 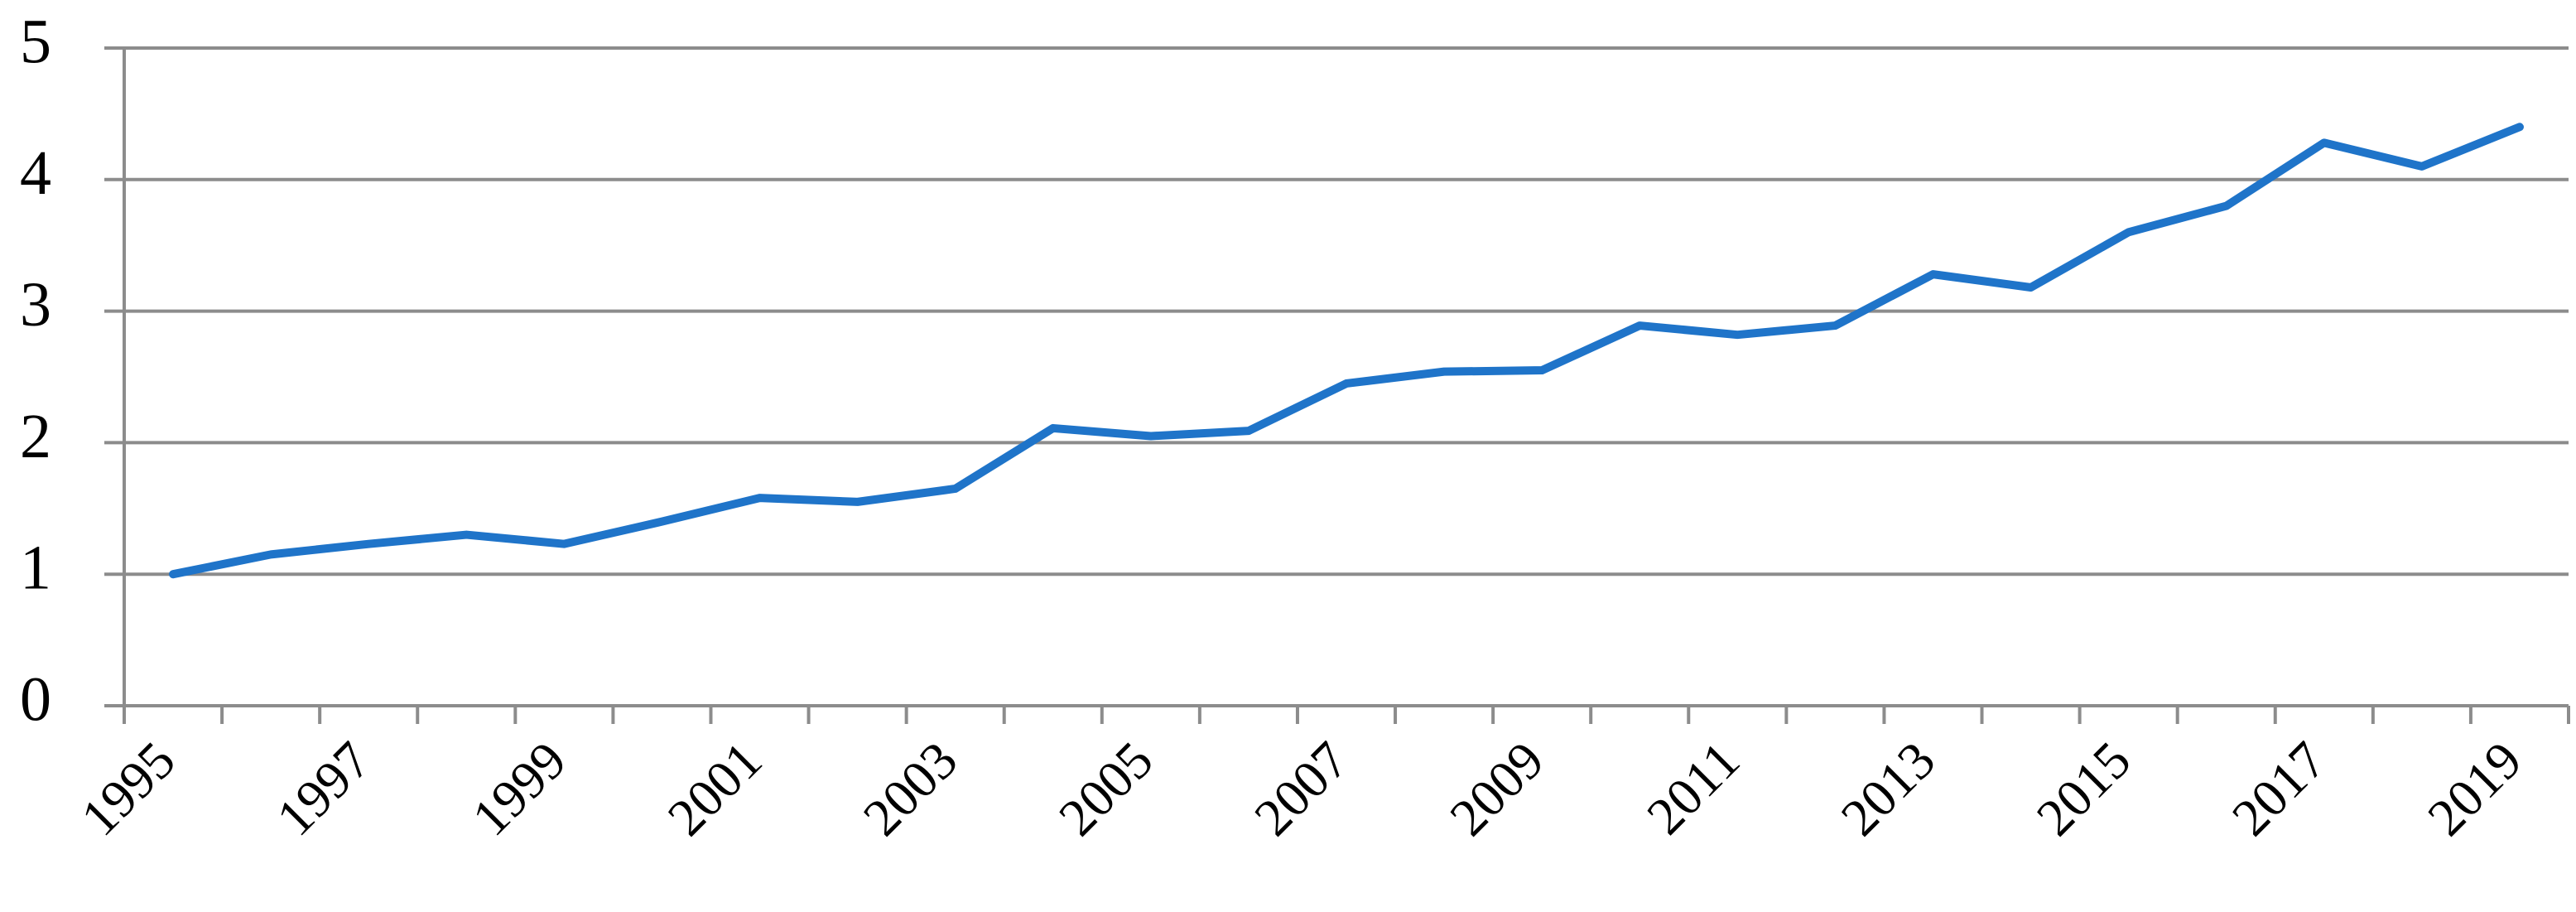 What do you see at coordinates (128, 789) in the screenshot?
I see `x-tick-label: 1995` at bounding box center [128, 789].